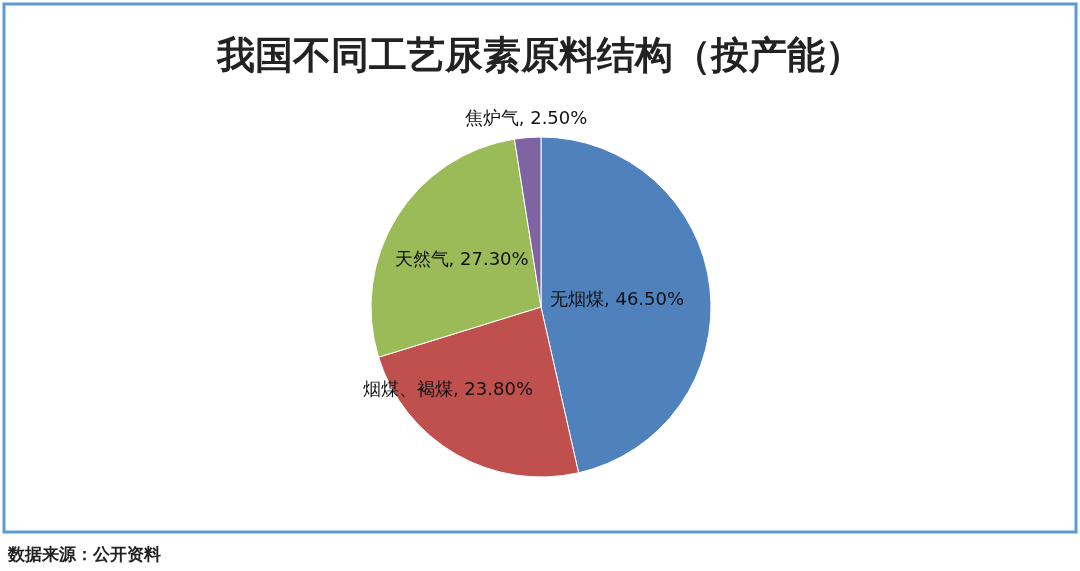 The height and width of the screenshot is (571, 1080). What do you see at coordinates (526, 118) in the screenshot?
I see `slice-label: 焦炉气, 2.50%` at bounding box center [526, 118].